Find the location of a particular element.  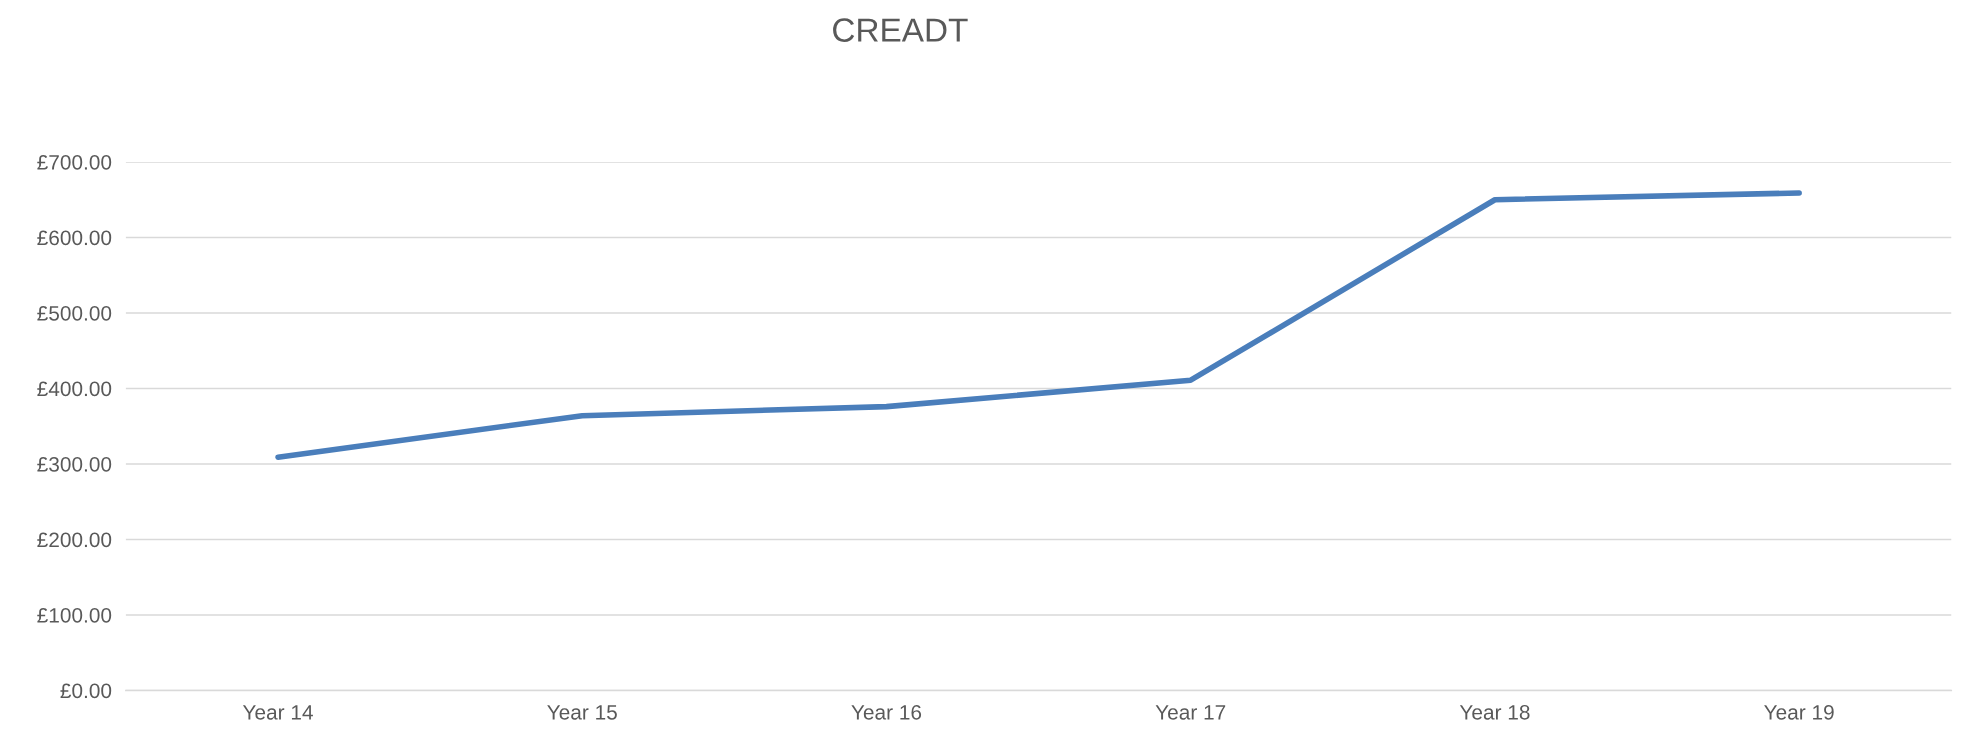

x-tick-label: Year 18 is located at coordinates (1494, 712).